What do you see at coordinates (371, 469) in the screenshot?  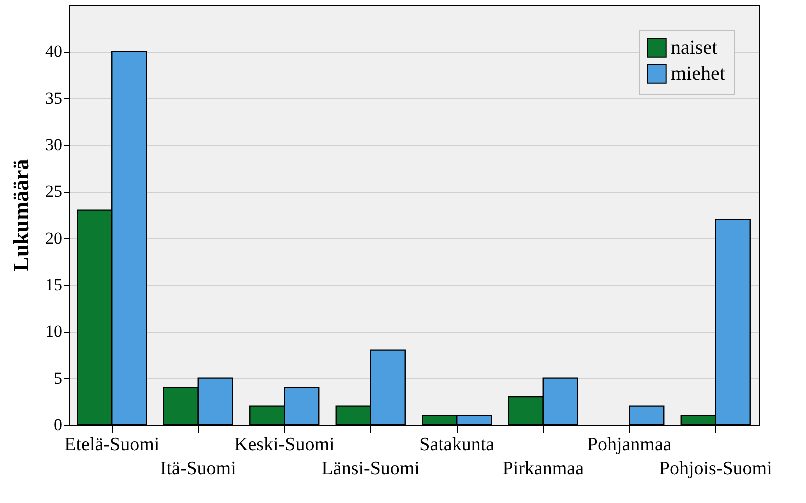 I see `x-tick-label: Länsi-Suomi` at bounding box center [371, 469].